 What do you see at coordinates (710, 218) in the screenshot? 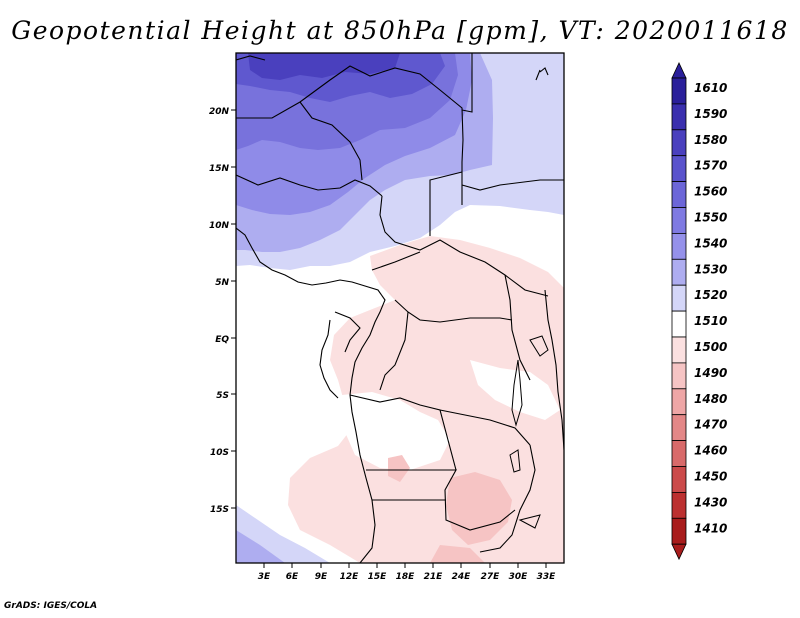
I see `colorbar-label: 1550` at bounding box center [710, 218].